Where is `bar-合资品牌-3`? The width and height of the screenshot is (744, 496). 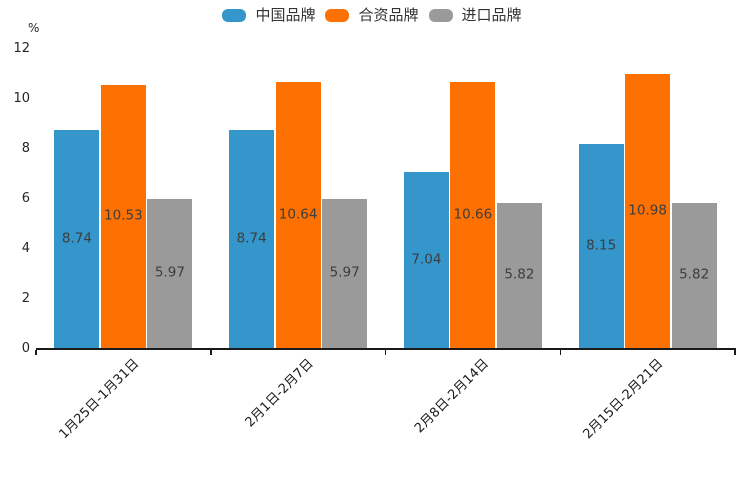 bar-合资品牌-3 is located at coordinates (473, 214).